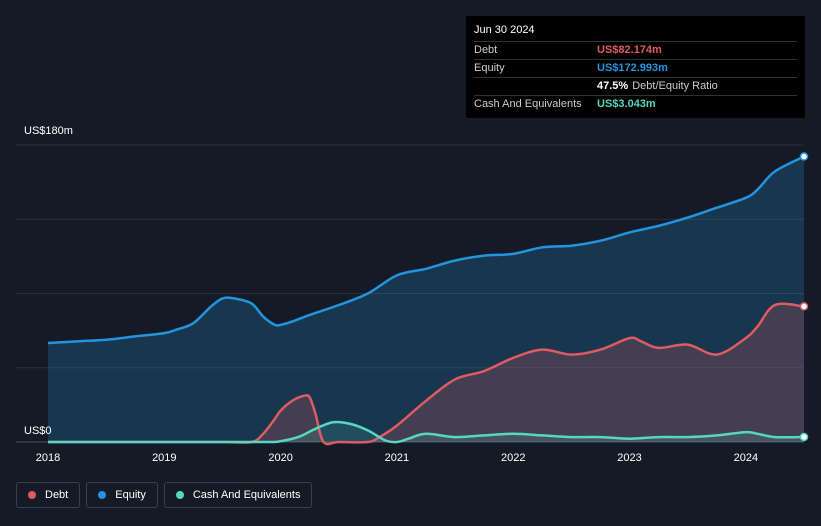 This screenshot has width=821, height=526. I want to click on tooltip-label, so click(535, 86).